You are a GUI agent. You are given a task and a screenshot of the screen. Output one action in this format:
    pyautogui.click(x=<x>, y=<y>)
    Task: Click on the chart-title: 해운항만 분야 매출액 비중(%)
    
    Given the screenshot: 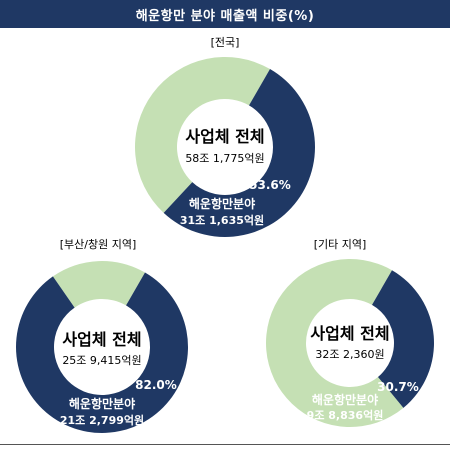 What is the action you would take?
    pyautogui.click(x=225, y=14)
    